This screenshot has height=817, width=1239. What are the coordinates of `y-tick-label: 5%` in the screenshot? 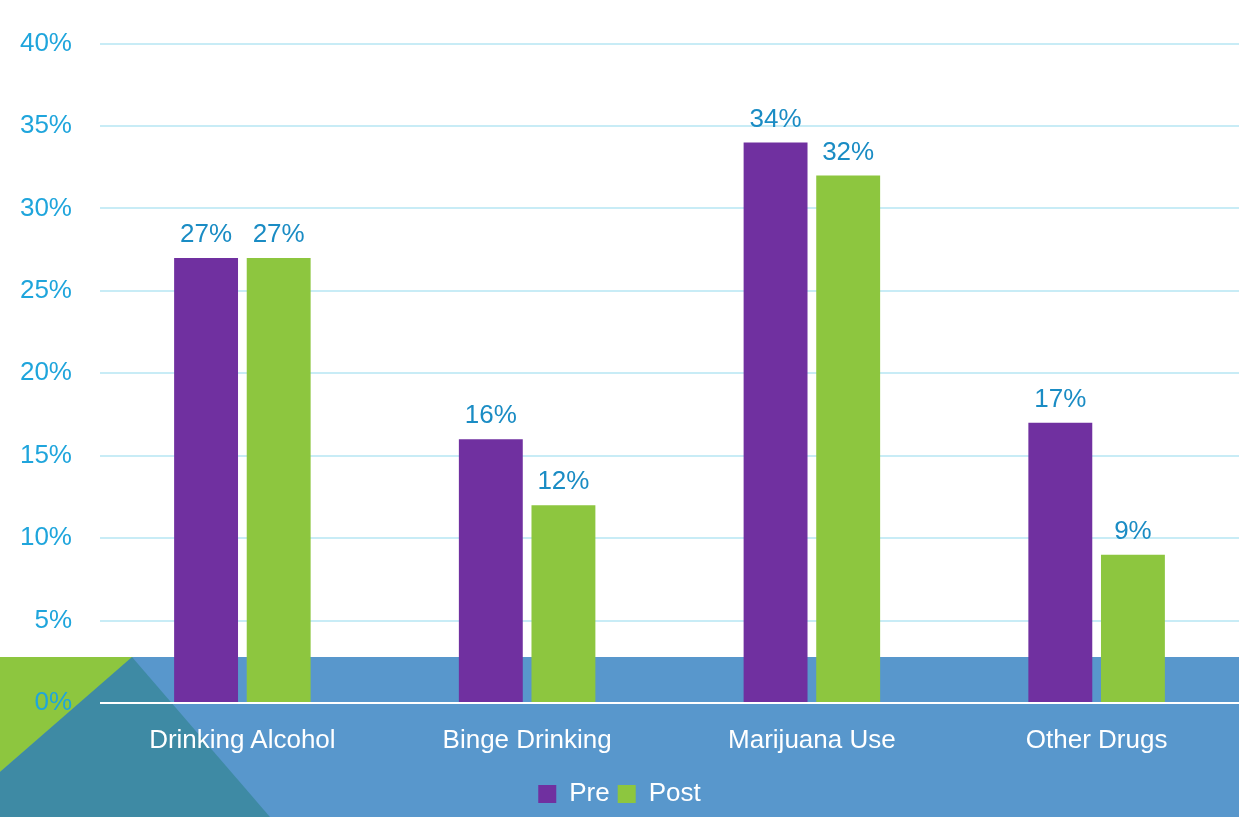 It's located at (53, 618).